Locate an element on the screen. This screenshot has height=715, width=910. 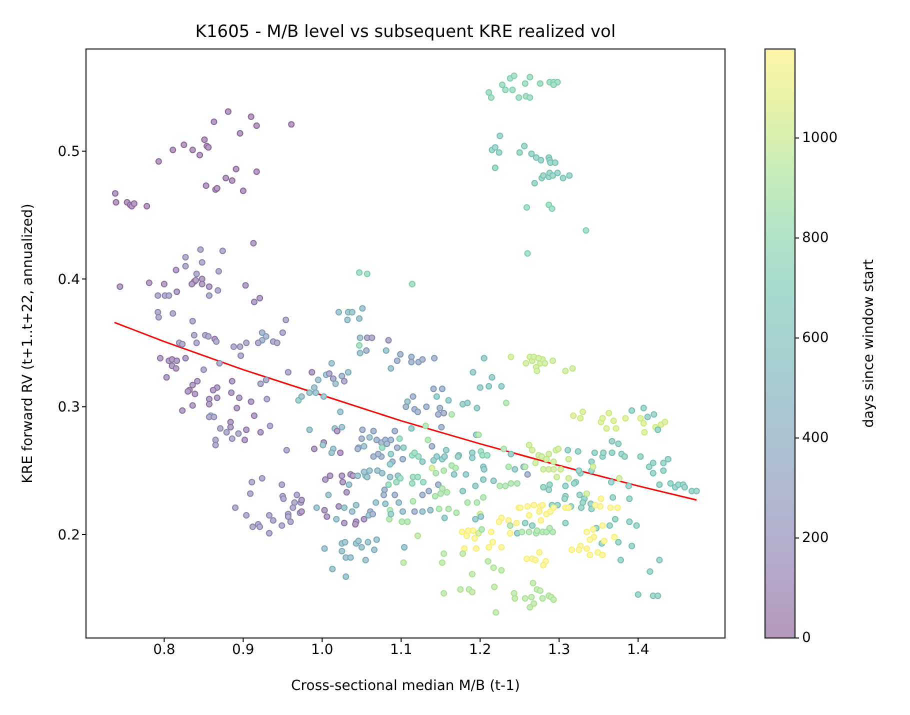
x-tick-label: 1.0 is located at coordinates (322, 650).